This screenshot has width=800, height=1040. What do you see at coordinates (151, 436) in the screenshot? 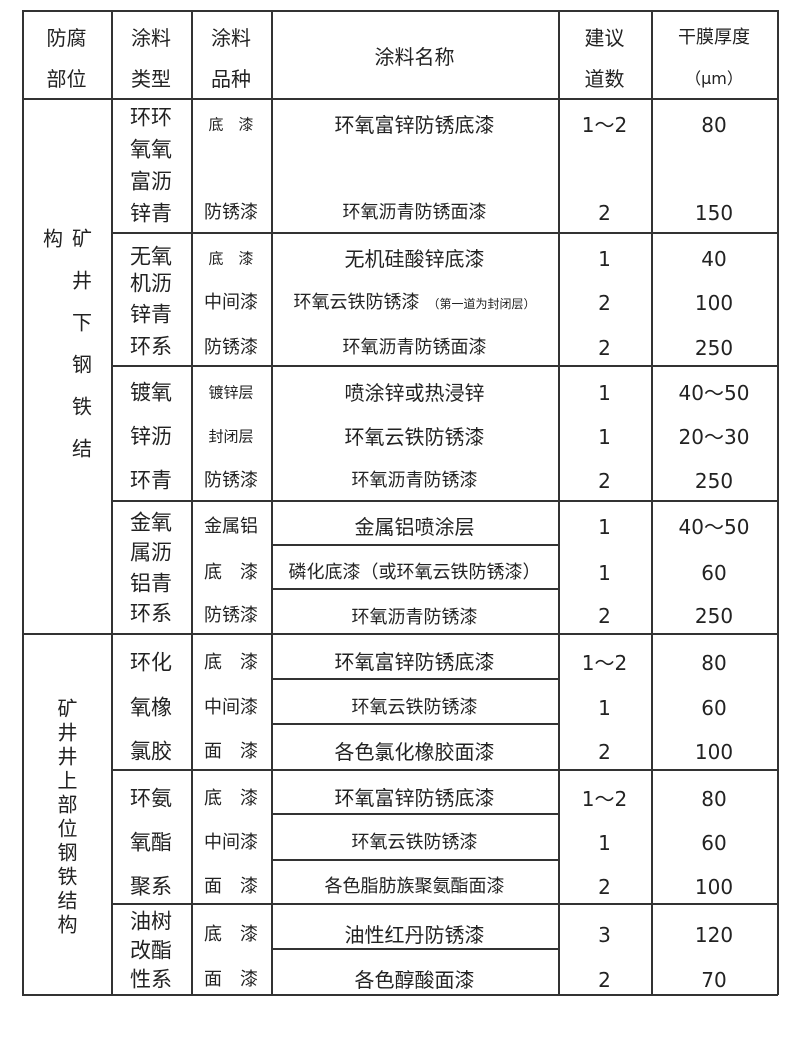
I see `coating-type: 锌沥` at bounding box center [151, 436].